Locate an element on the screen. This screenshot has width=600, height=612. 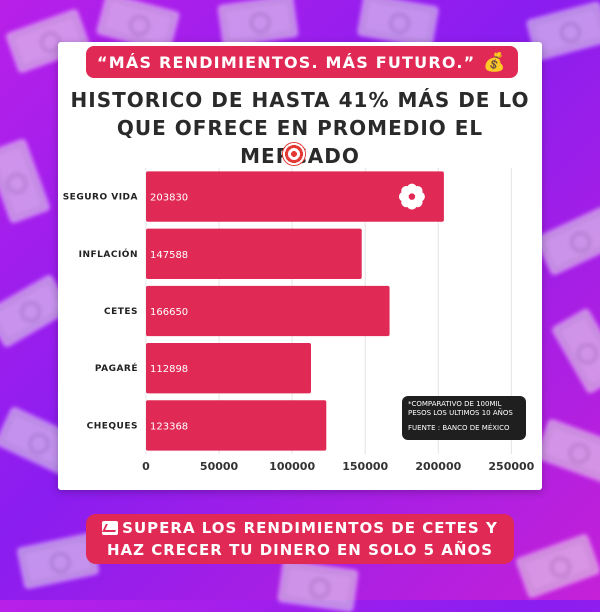
flower-logo-icon is located at coordinates (411, 196).